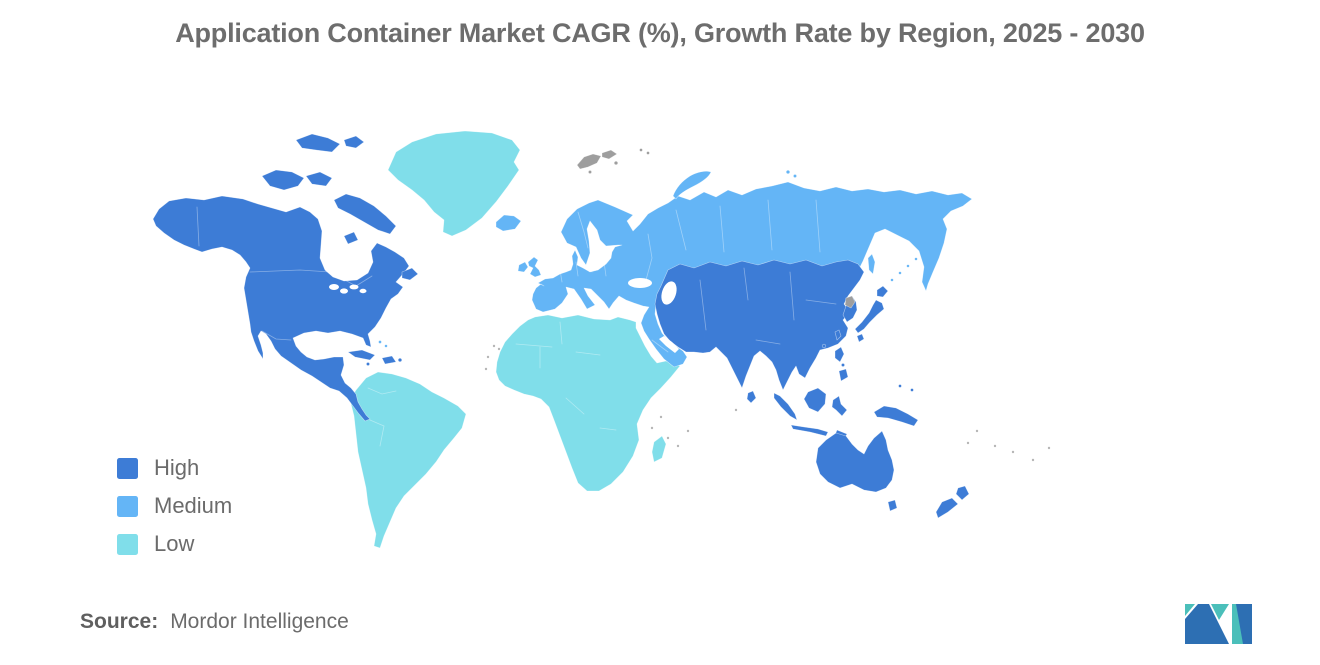 This screenshot has width=1320, height=665. I want to click on region-iceland, so click(508, 223).